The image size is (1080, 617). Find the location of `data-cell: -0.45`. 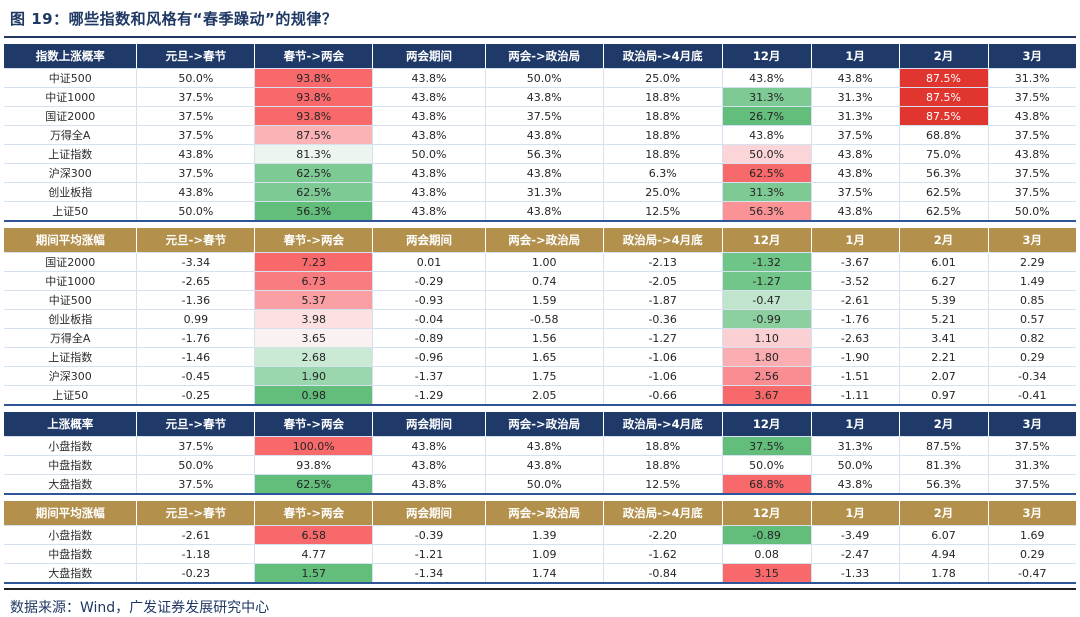

data-cell: -0.45 is located at coordinates (196, 376).